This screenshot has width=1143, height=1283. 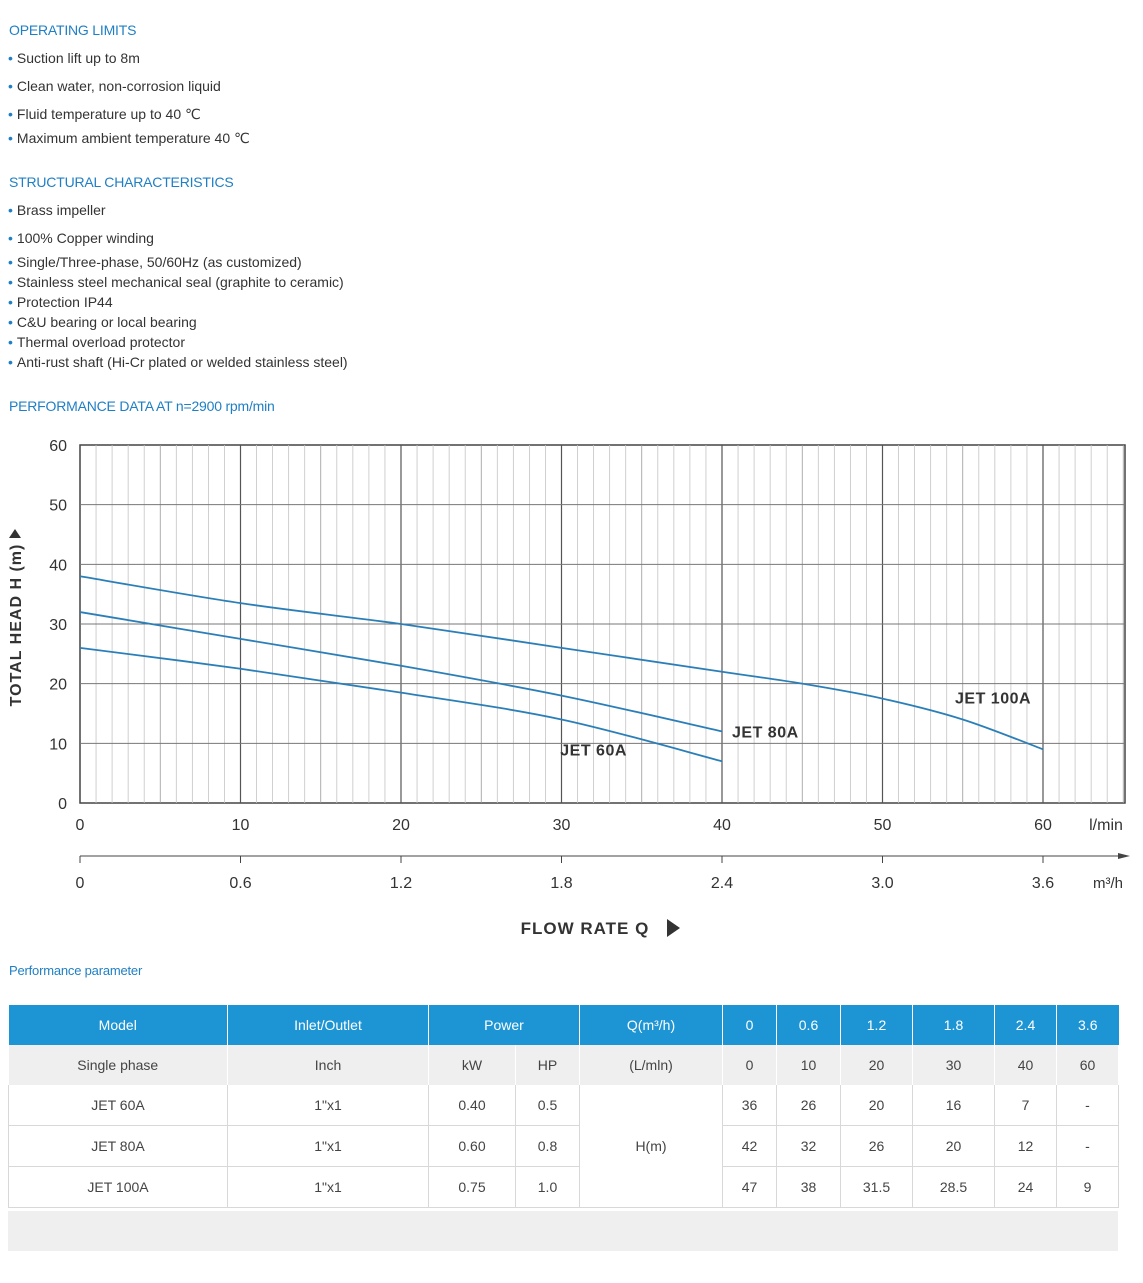 I want to click on table-section-title: Performance parameter, so click(x=76, y=970).